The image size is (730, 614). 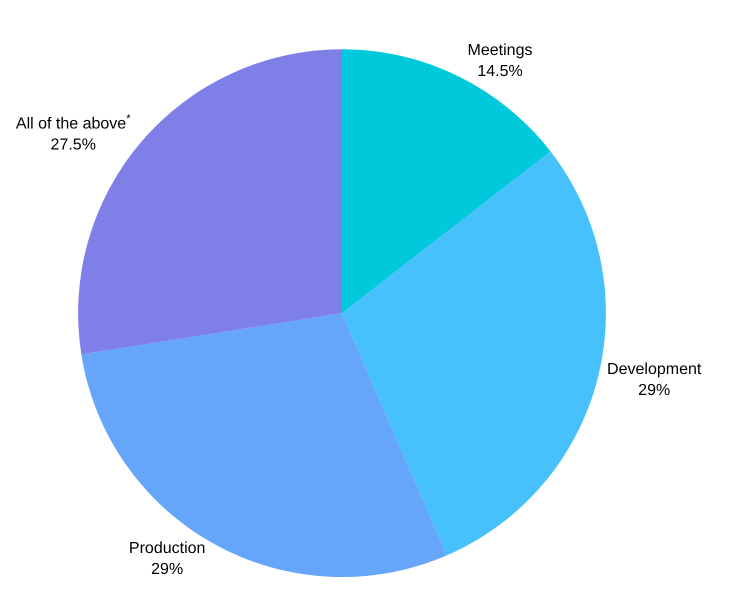 What do you see at coordinates (167, 549) in the screenshot?
I see `slice-label: Production` at bounding box center [167, 549].